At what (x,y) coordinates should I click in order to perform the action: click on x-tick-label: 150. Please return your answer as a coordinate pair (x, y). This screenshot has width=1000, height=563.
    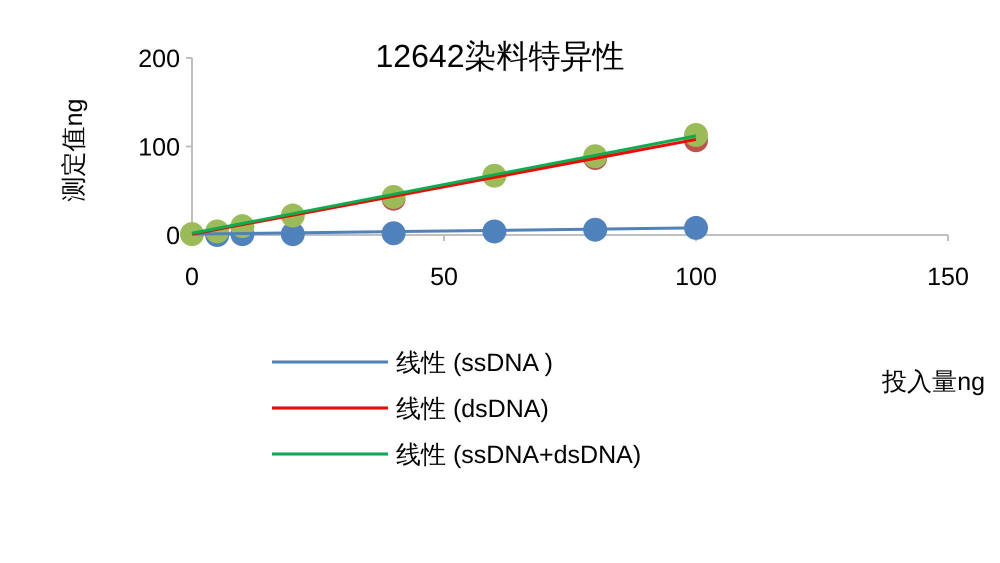
    Looking at the image, I should click on (948, 277).